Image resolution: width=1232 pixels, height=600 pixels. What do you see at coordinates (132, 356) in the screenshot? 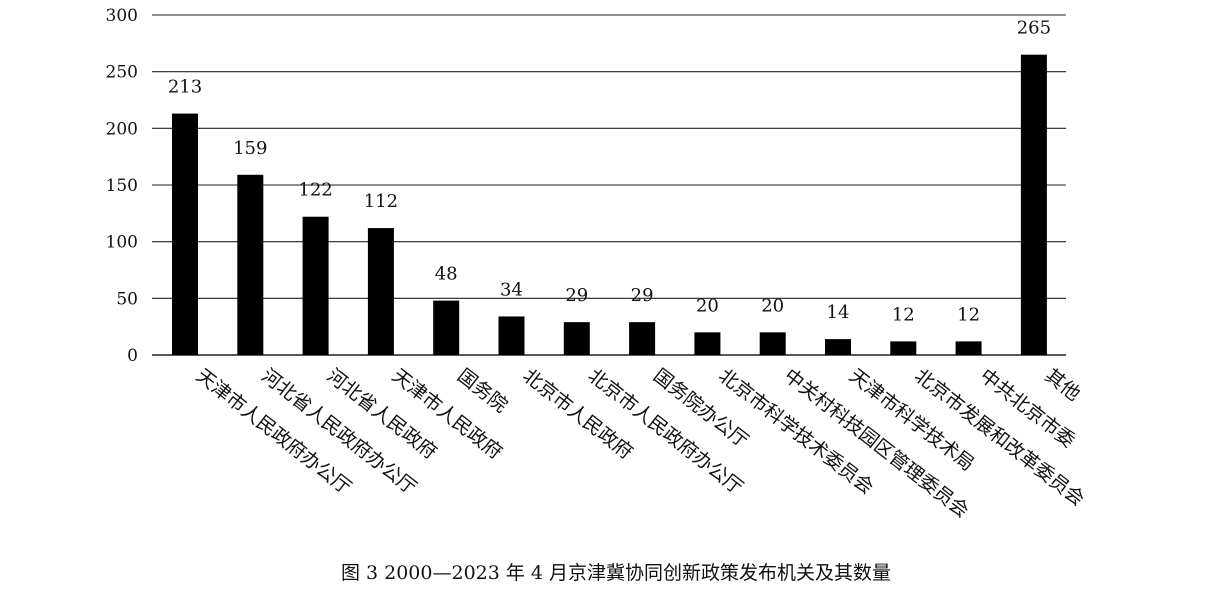
I see `y-tick-label: 0` at bounding box center [132, 356].